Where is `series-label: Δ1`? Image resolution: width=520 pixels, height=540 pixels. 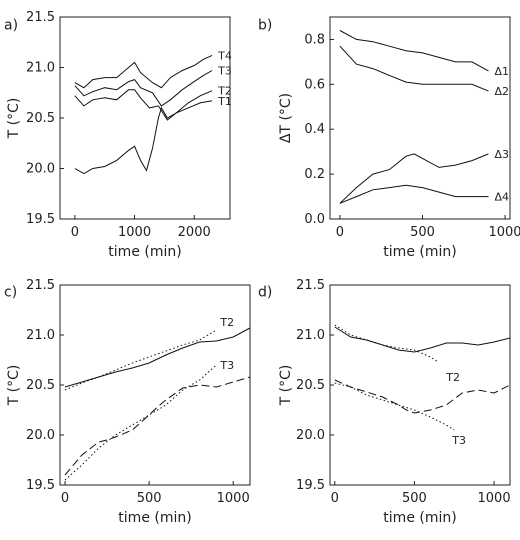
series-label: Δ1 is located at coordinates (502, 71).